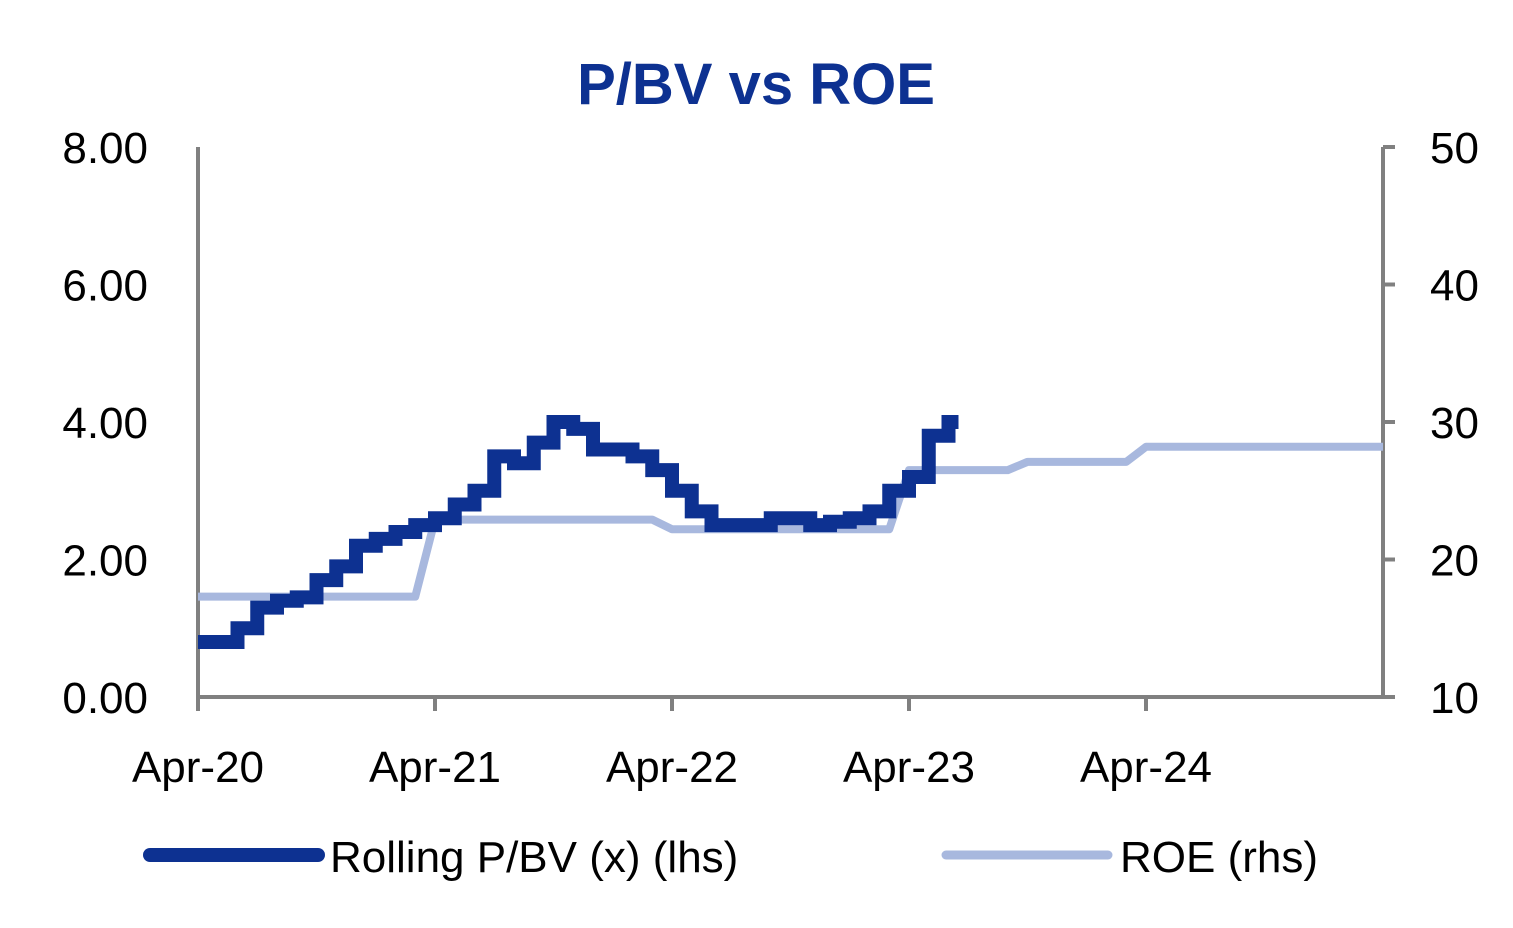 This screenshot has height=928, width=1513. Describe the element at coordinates (105, 148) in the screenshot. I see `y-left-tick-label: 8.00` at that location.